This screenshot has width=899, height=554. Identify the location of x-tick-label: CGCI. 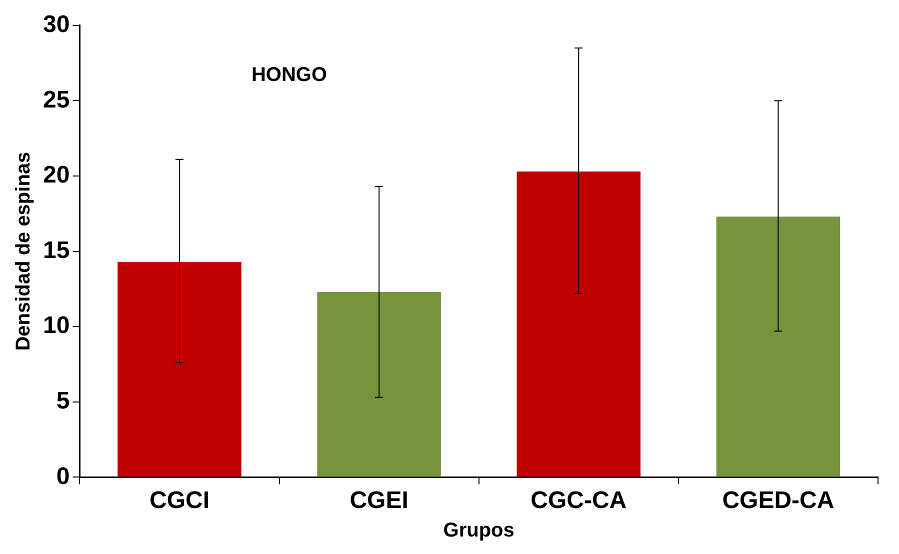
(179, 500).